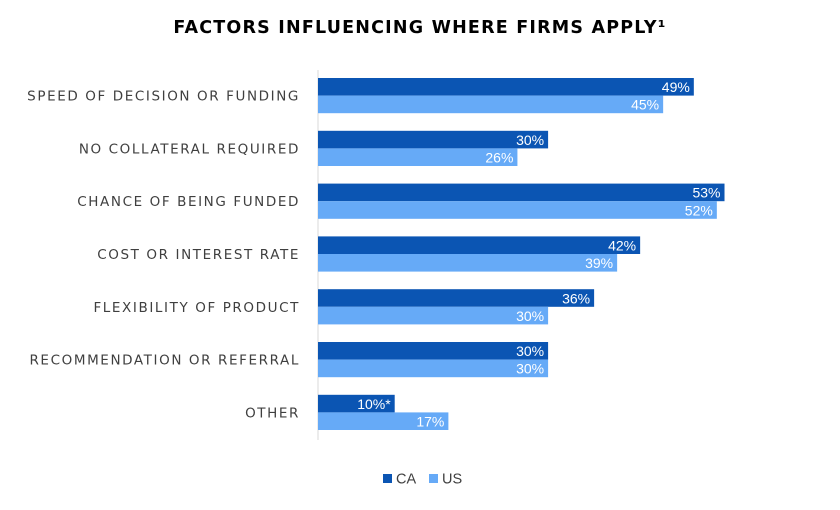  Describe the element at coordinates (468, 263) in the screenshot. I see `bar-us-cost-or-interest-rate` at that location.